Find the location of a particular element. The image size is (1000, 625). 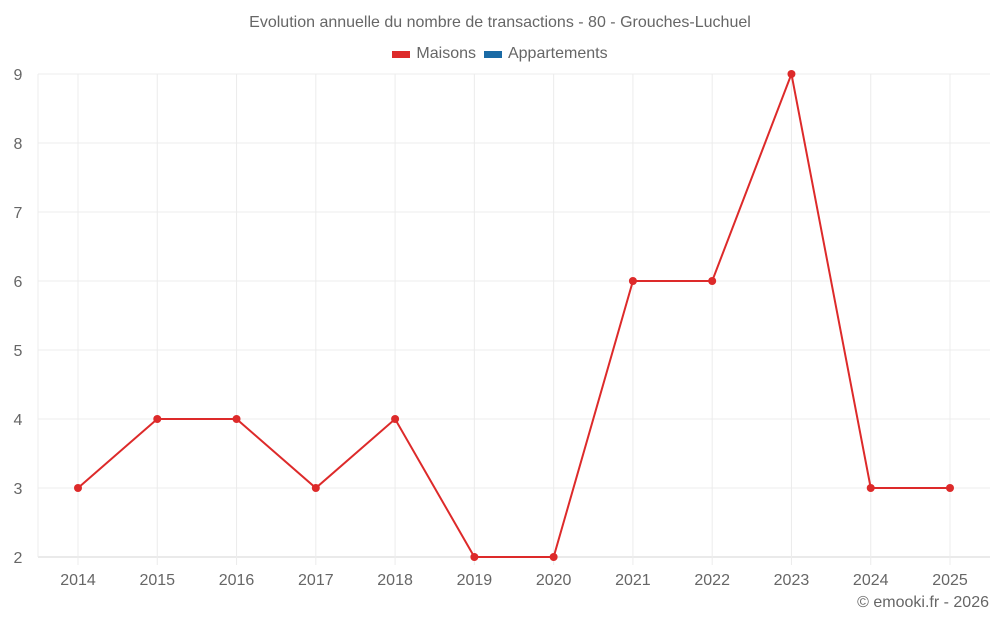

x-tick-label: 2023 is located at coordinates (792, 580).